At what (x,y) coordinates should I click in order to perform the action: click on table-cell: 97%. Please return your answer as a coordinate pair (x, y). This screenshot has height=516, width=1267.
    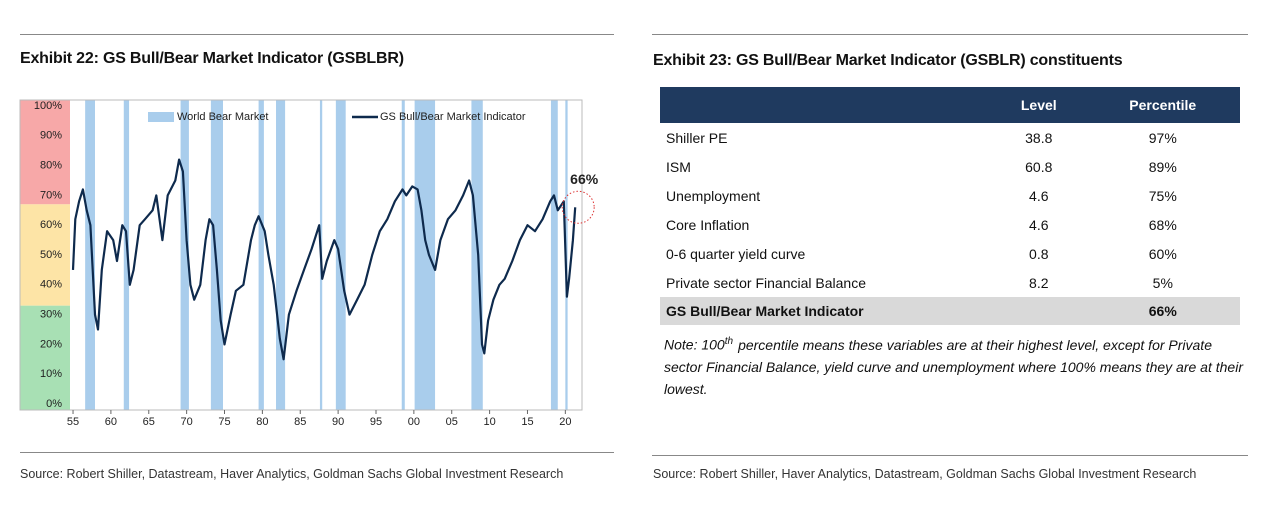
    Looking at the image, I should click on (1162, 137).